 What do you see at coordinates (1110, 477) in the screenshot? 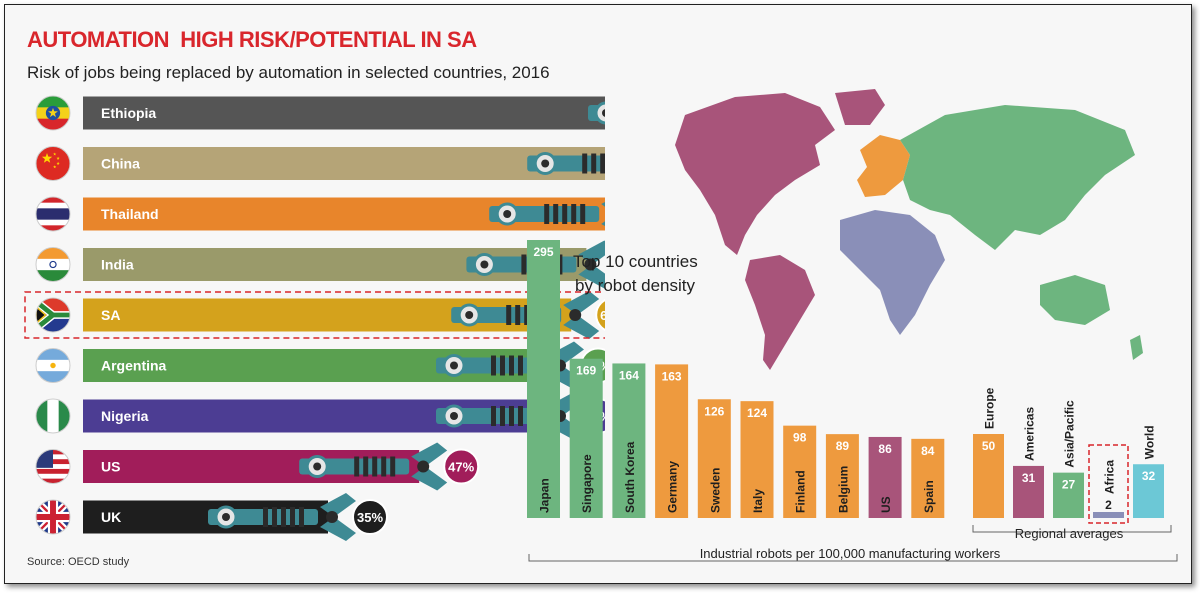
I see `regional-category-label: Africa` at bounding box center [1110, 477].